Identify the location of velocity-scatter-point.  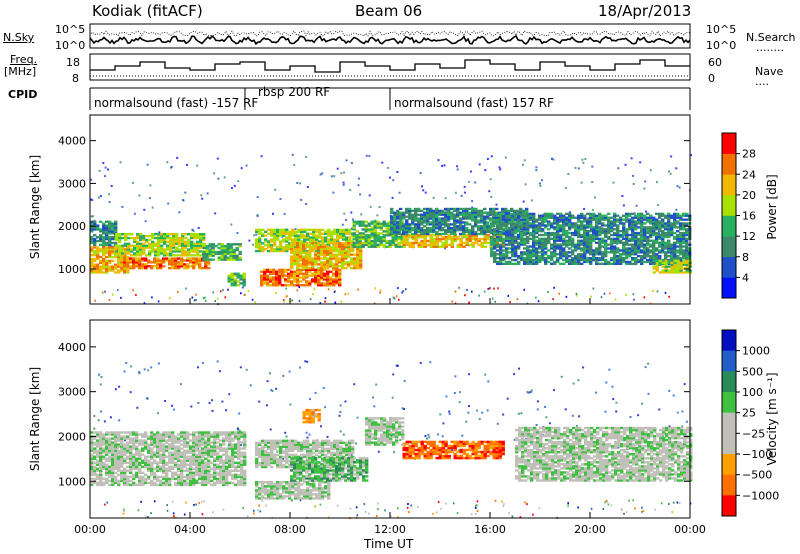
(618, 447).